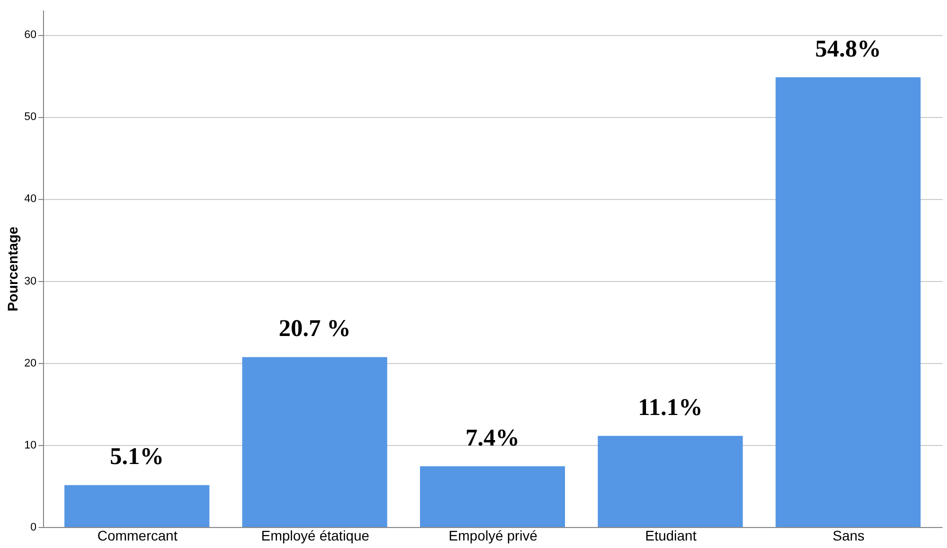  Describe the element at coordinates (30, 281) in the screenshot. I see `y-tick-label: 30` at that location.